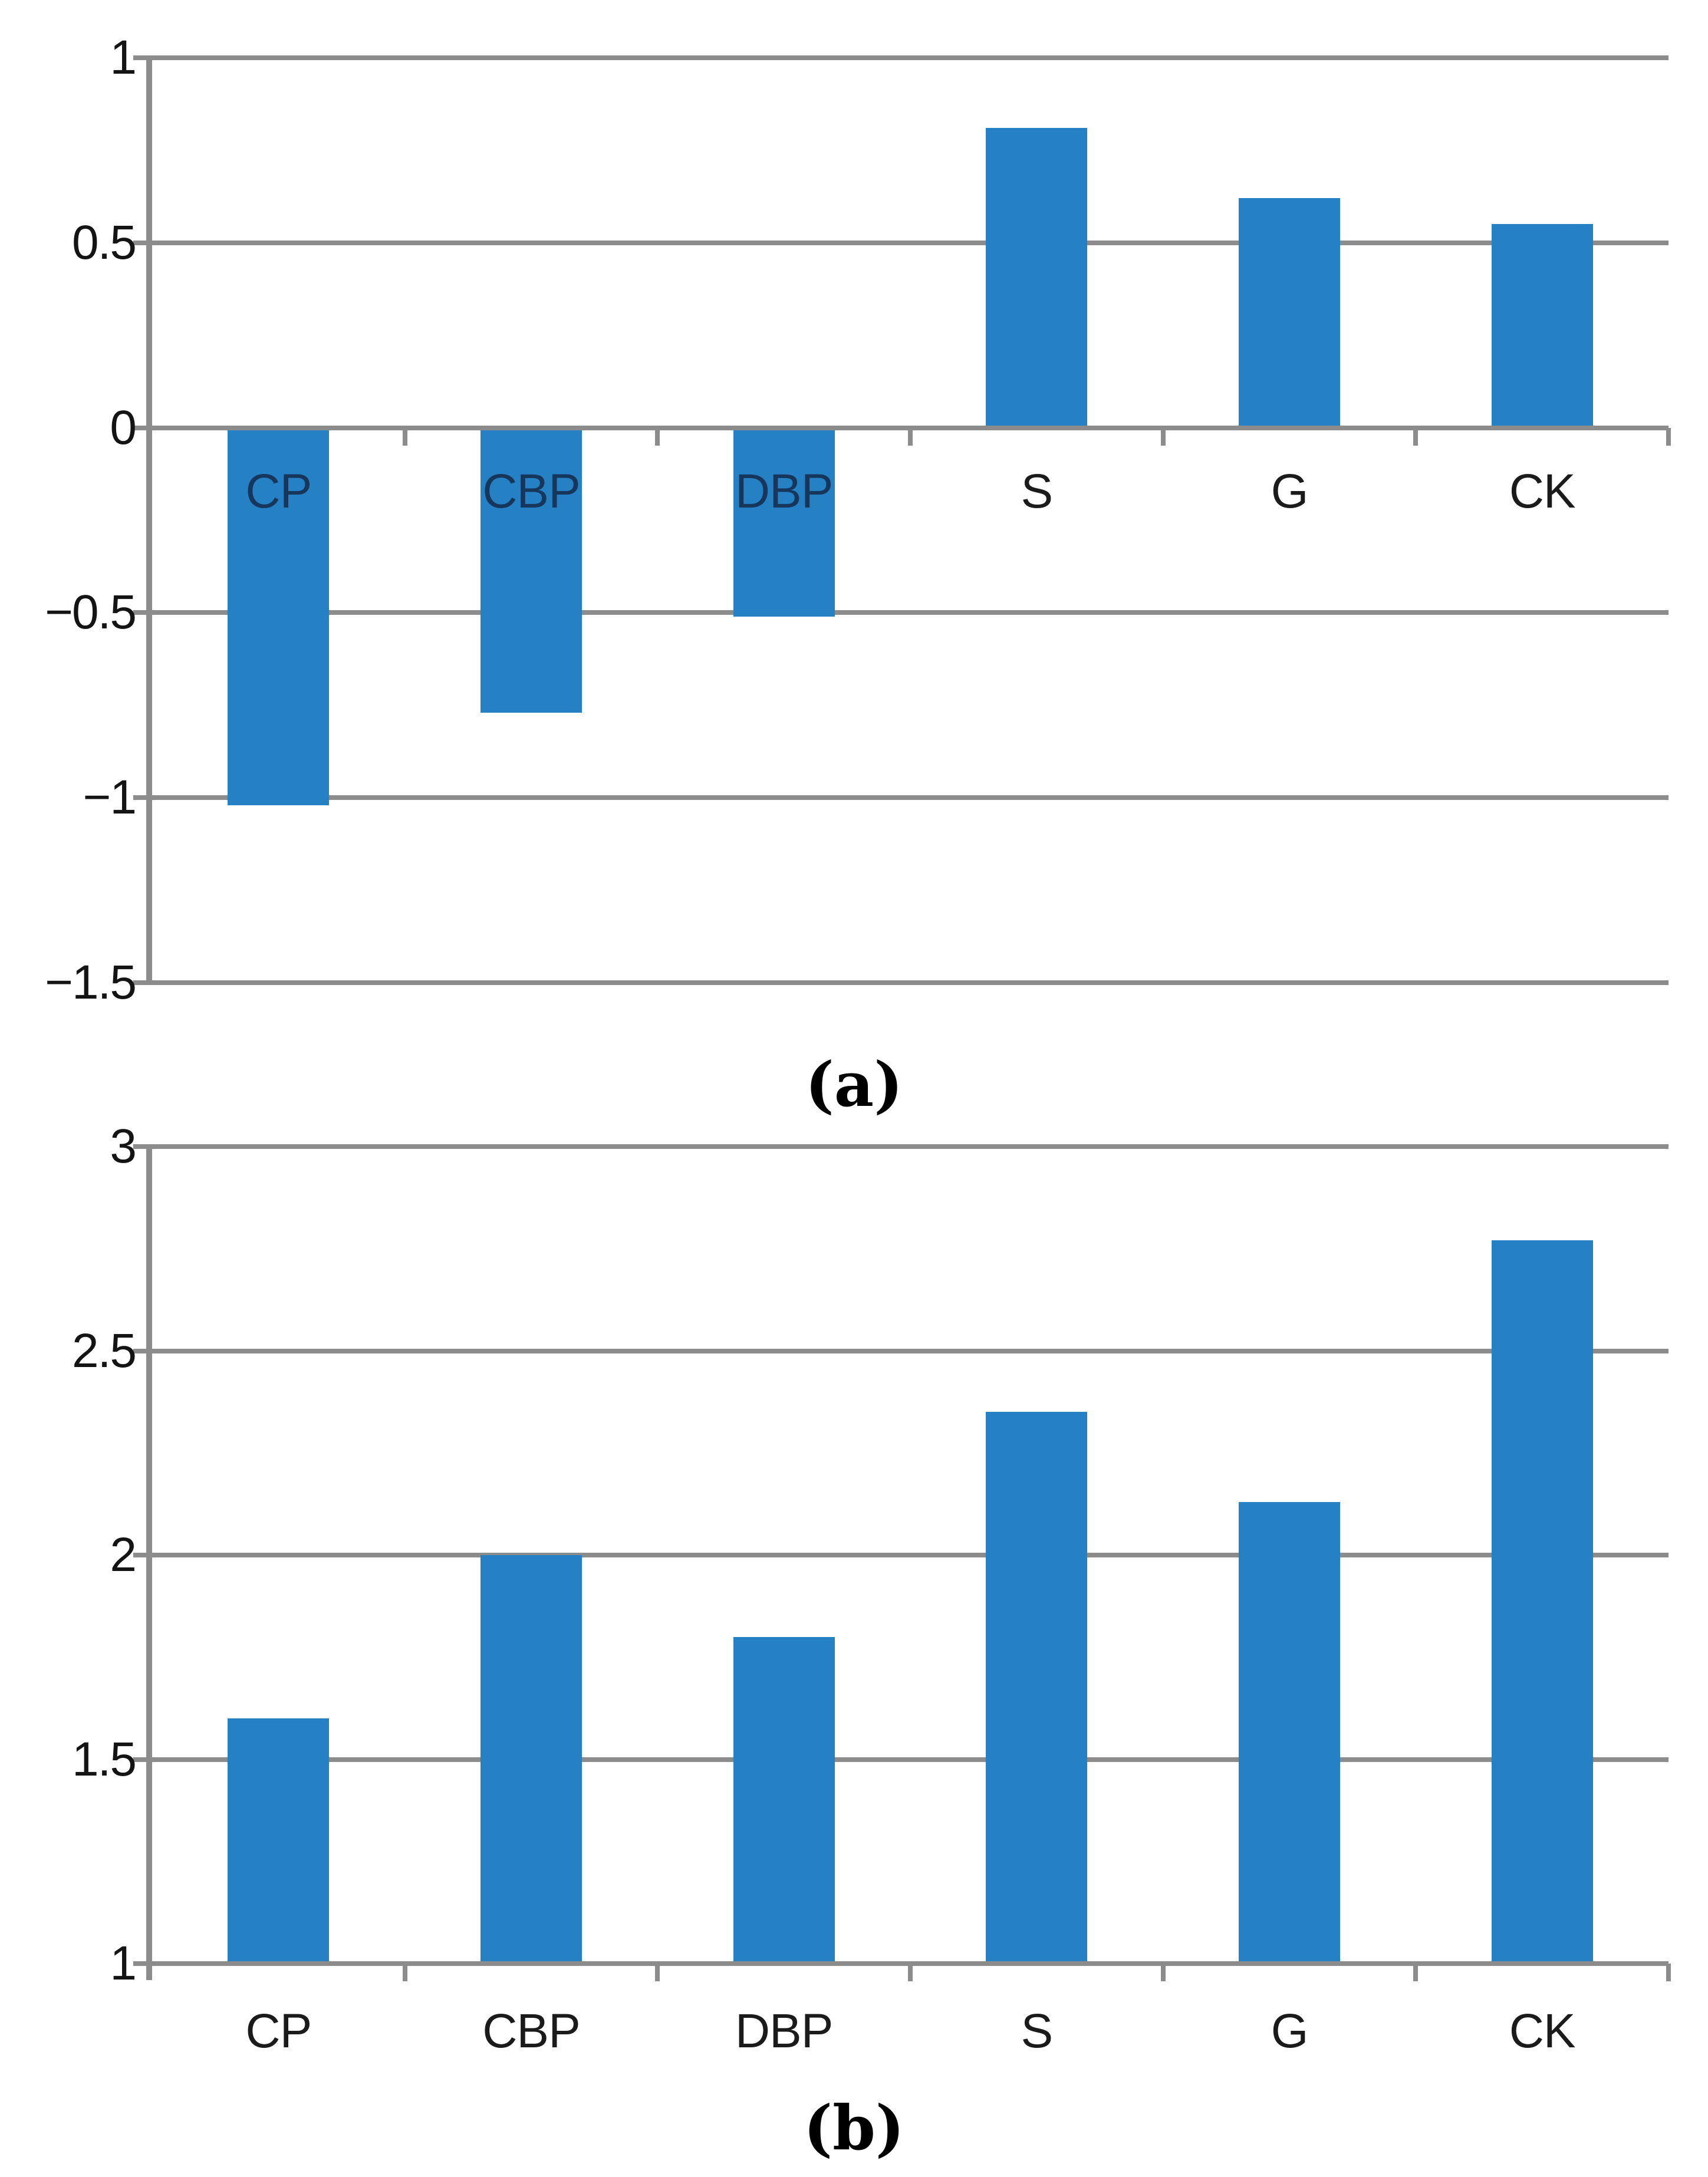 This screenshot has height=2177, width=1708. What do you see at coordinates (110, 797) in the screenshot?
I see `y-tick-label: −1` at bounding box center [110, 797].